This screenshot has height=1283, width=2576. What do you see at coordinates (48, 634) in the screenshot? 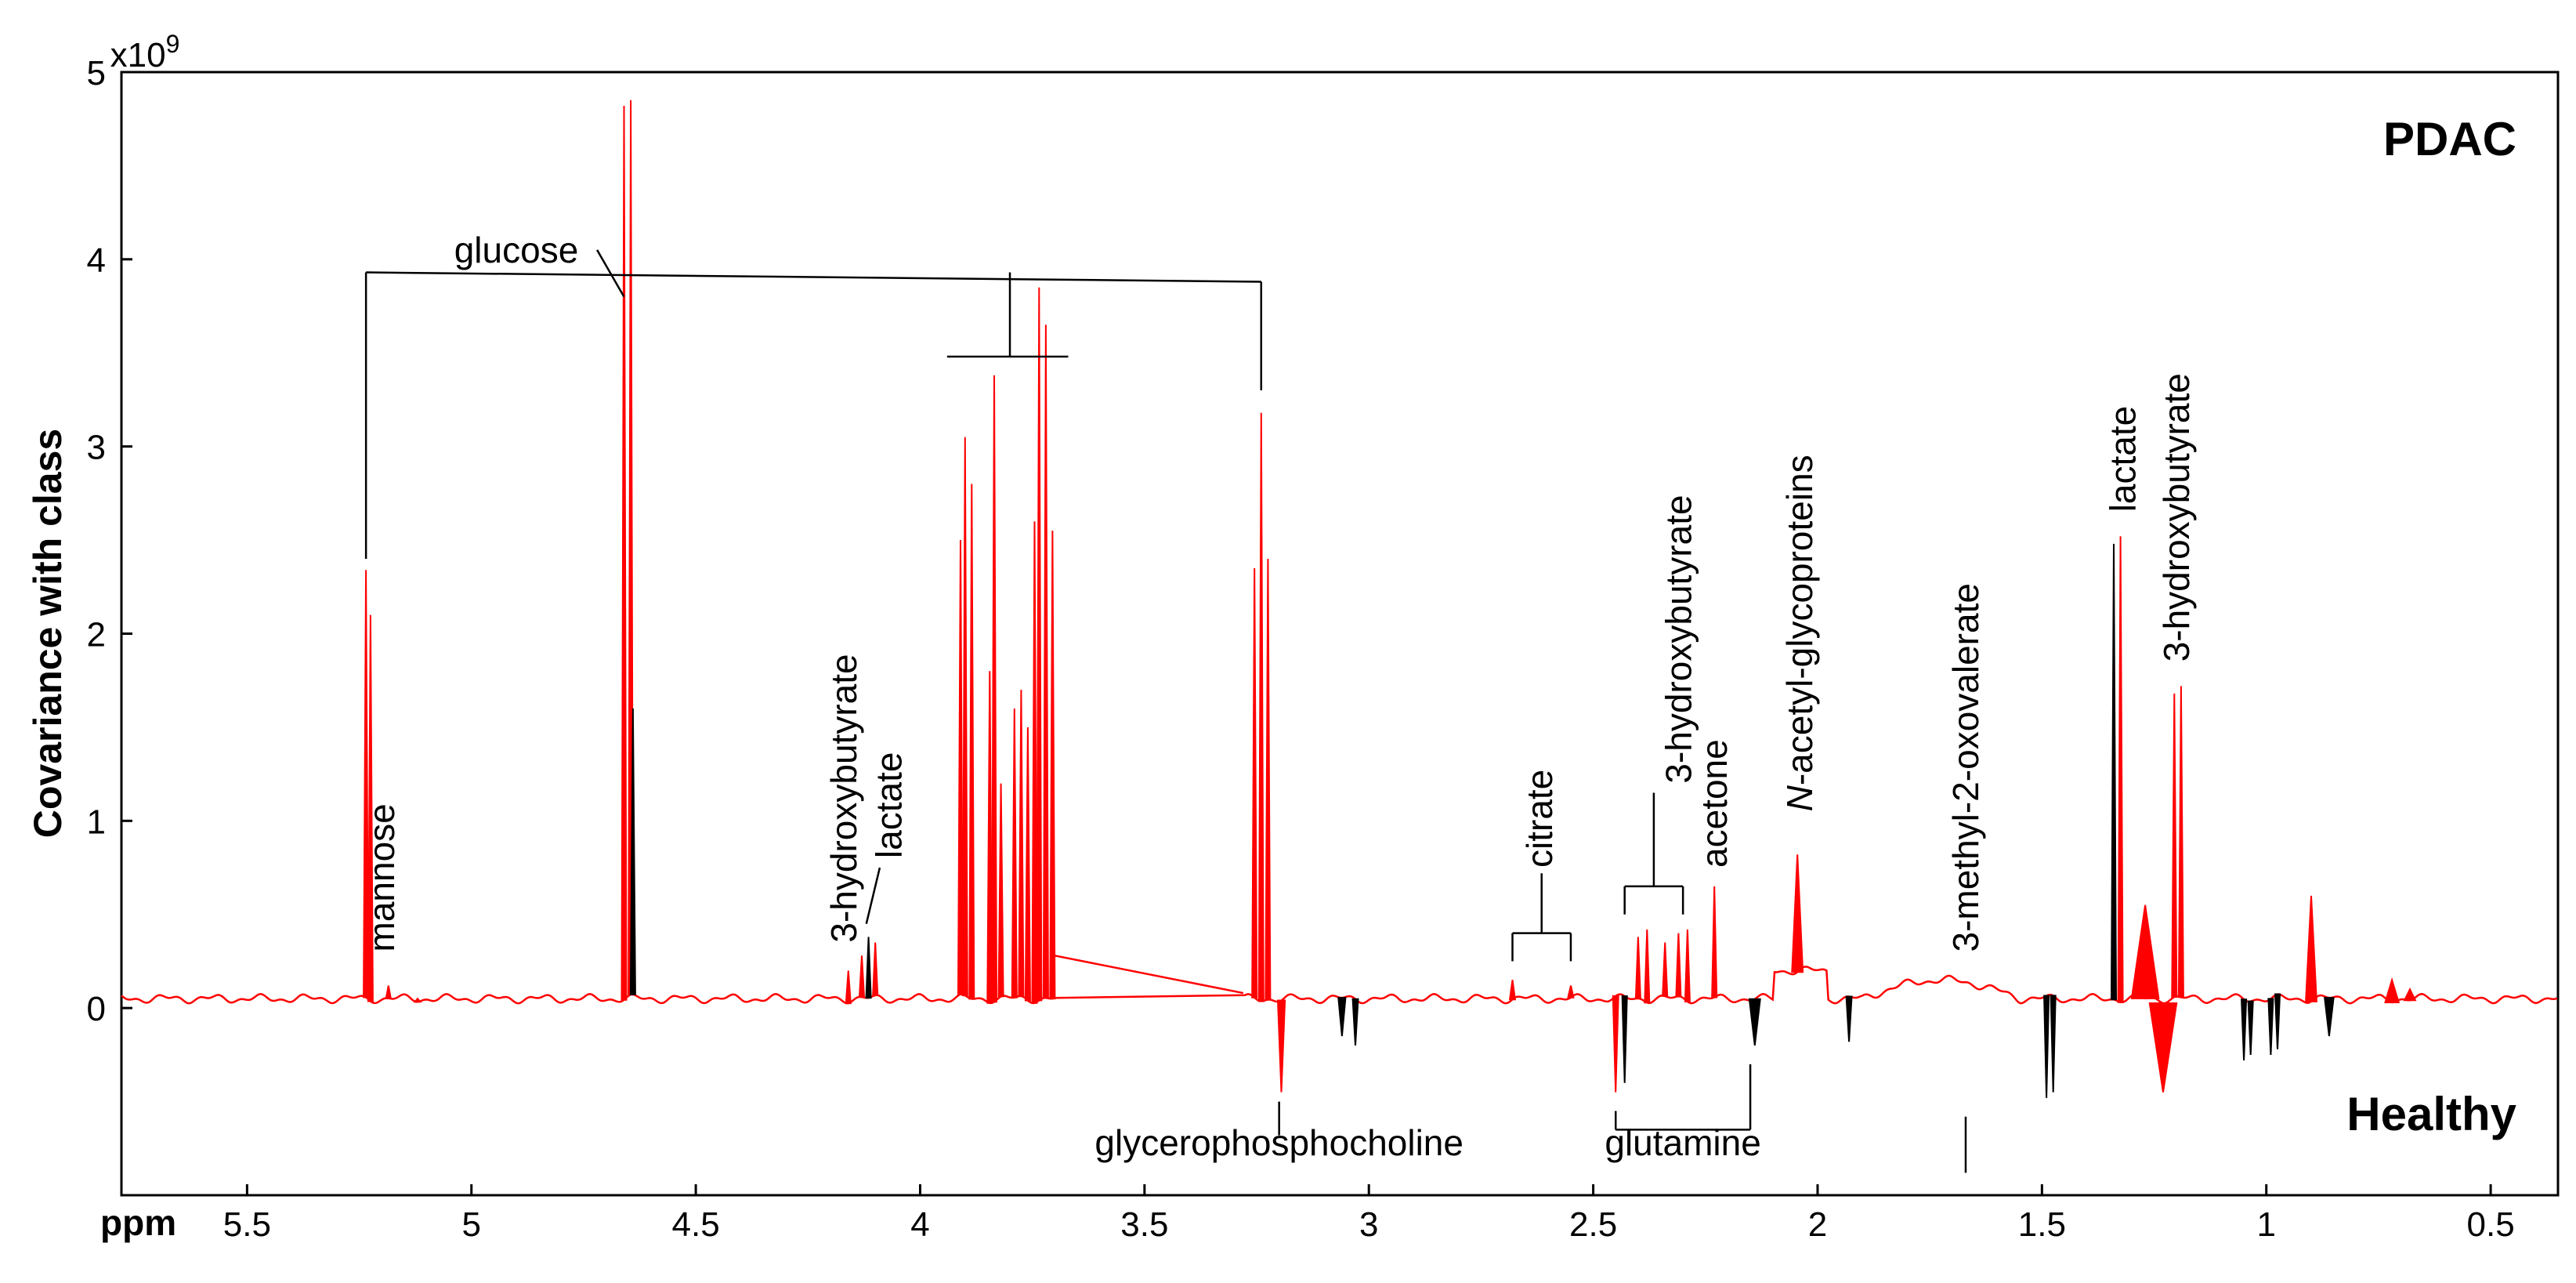
I see `y-axis-title: Covariance with class` at bounding box center [48, 634].